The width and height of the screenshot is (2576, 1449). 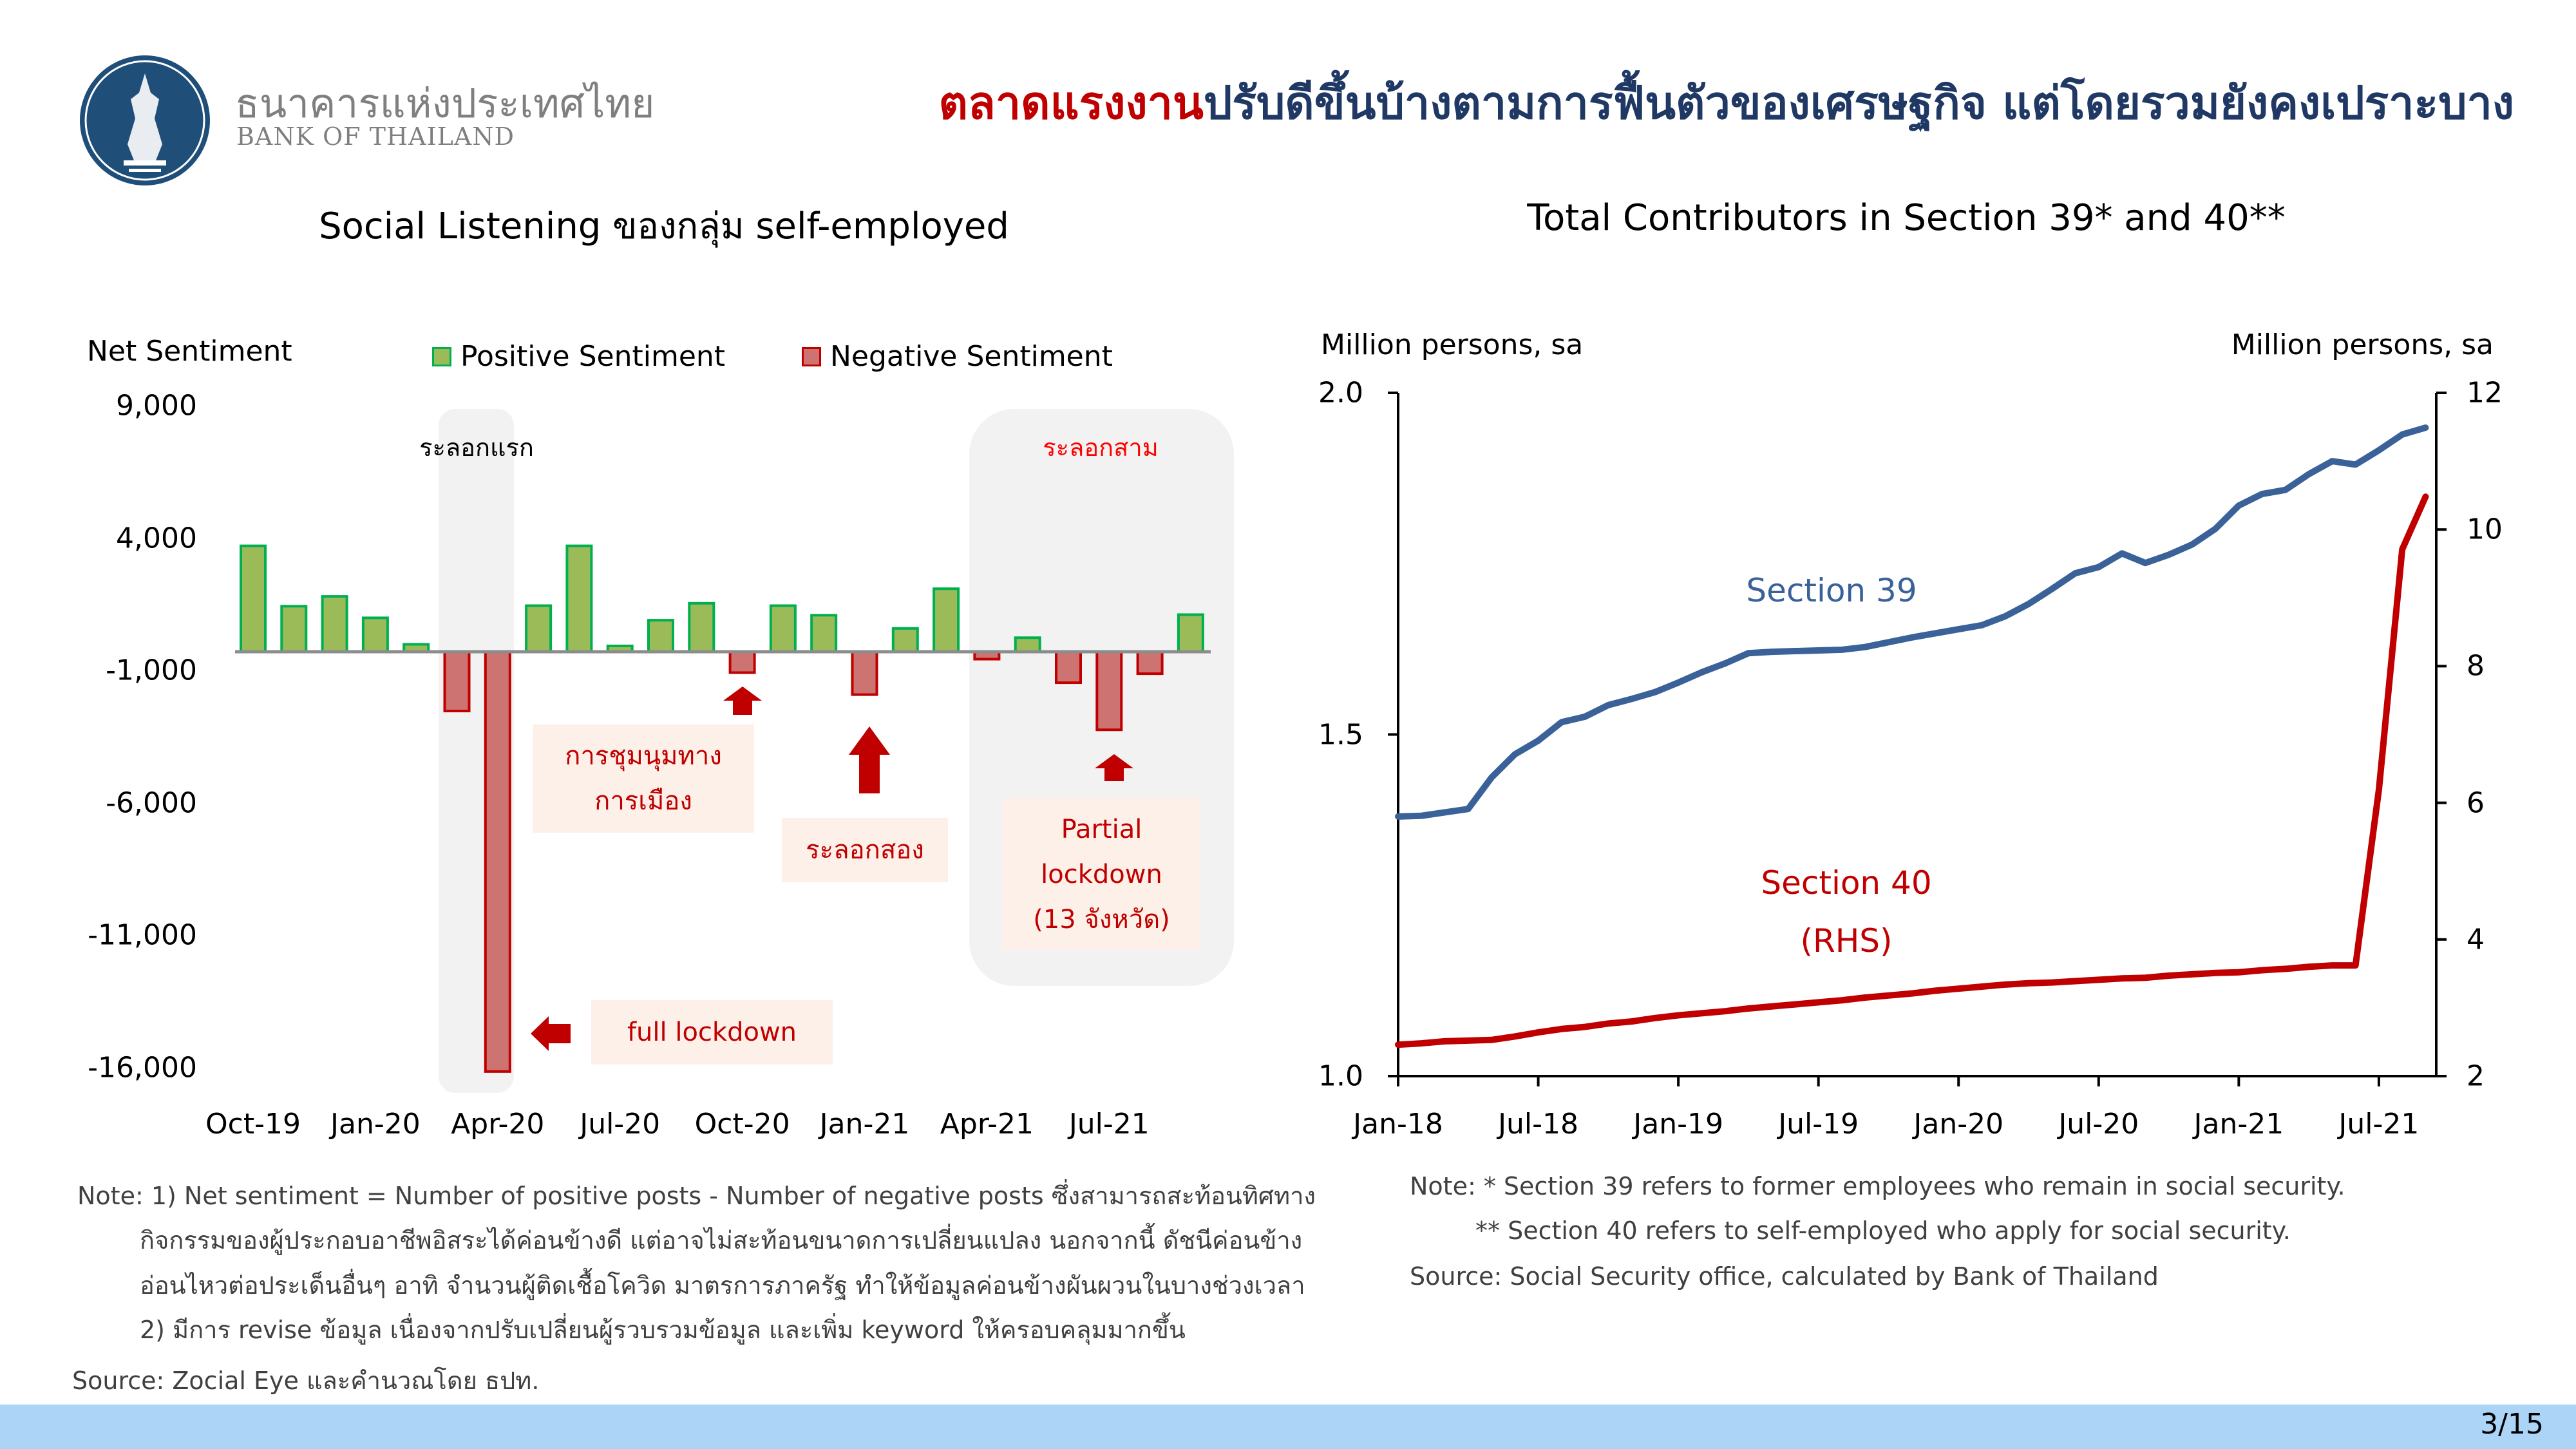 What do you see at coordinates (156, 538) in the screenshot?
I see `y-tick-label: 4,000` at bounding box center [156, 538].